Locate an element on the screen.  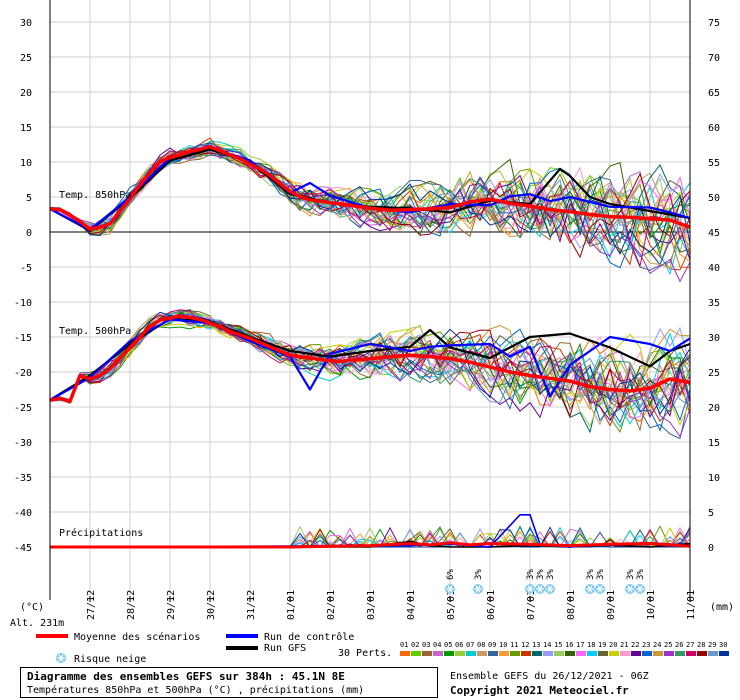
pert-id-label: 01 is located at coordinates (404, 645).